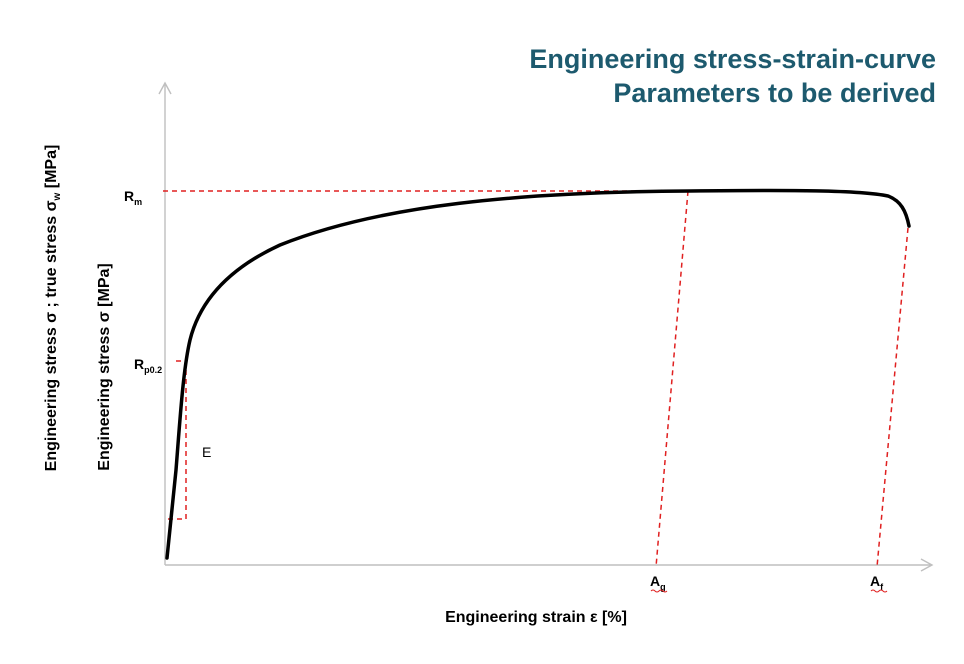  What do you see at coordinates (892, 397) in the screenshot?
I see `af-guide` at bounding box center [892, 397].